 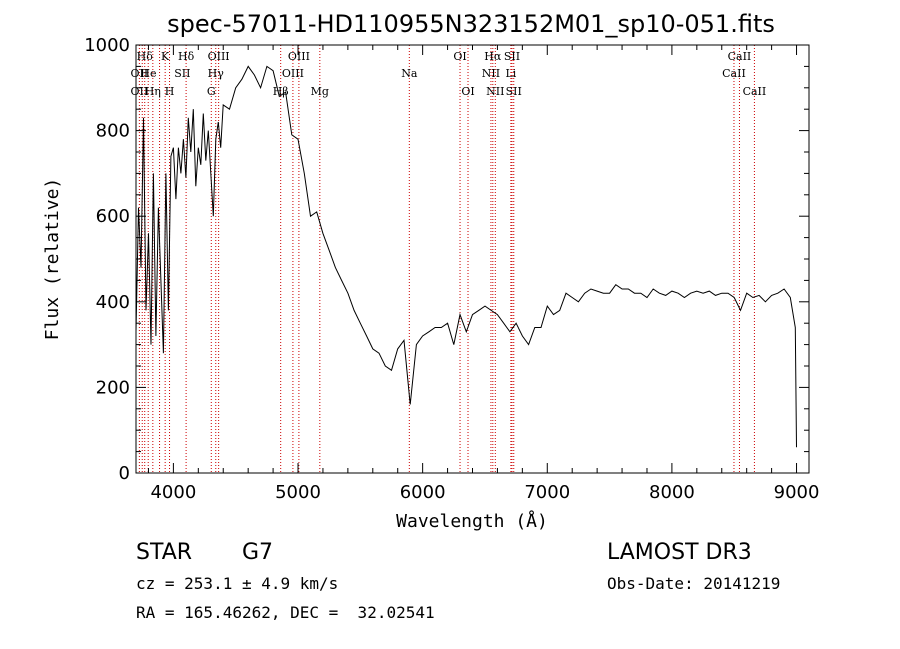 What do you see at coordinates (258, 552) in the screenshot?
I see `subclass: G7` at bounding box center [258, 552].